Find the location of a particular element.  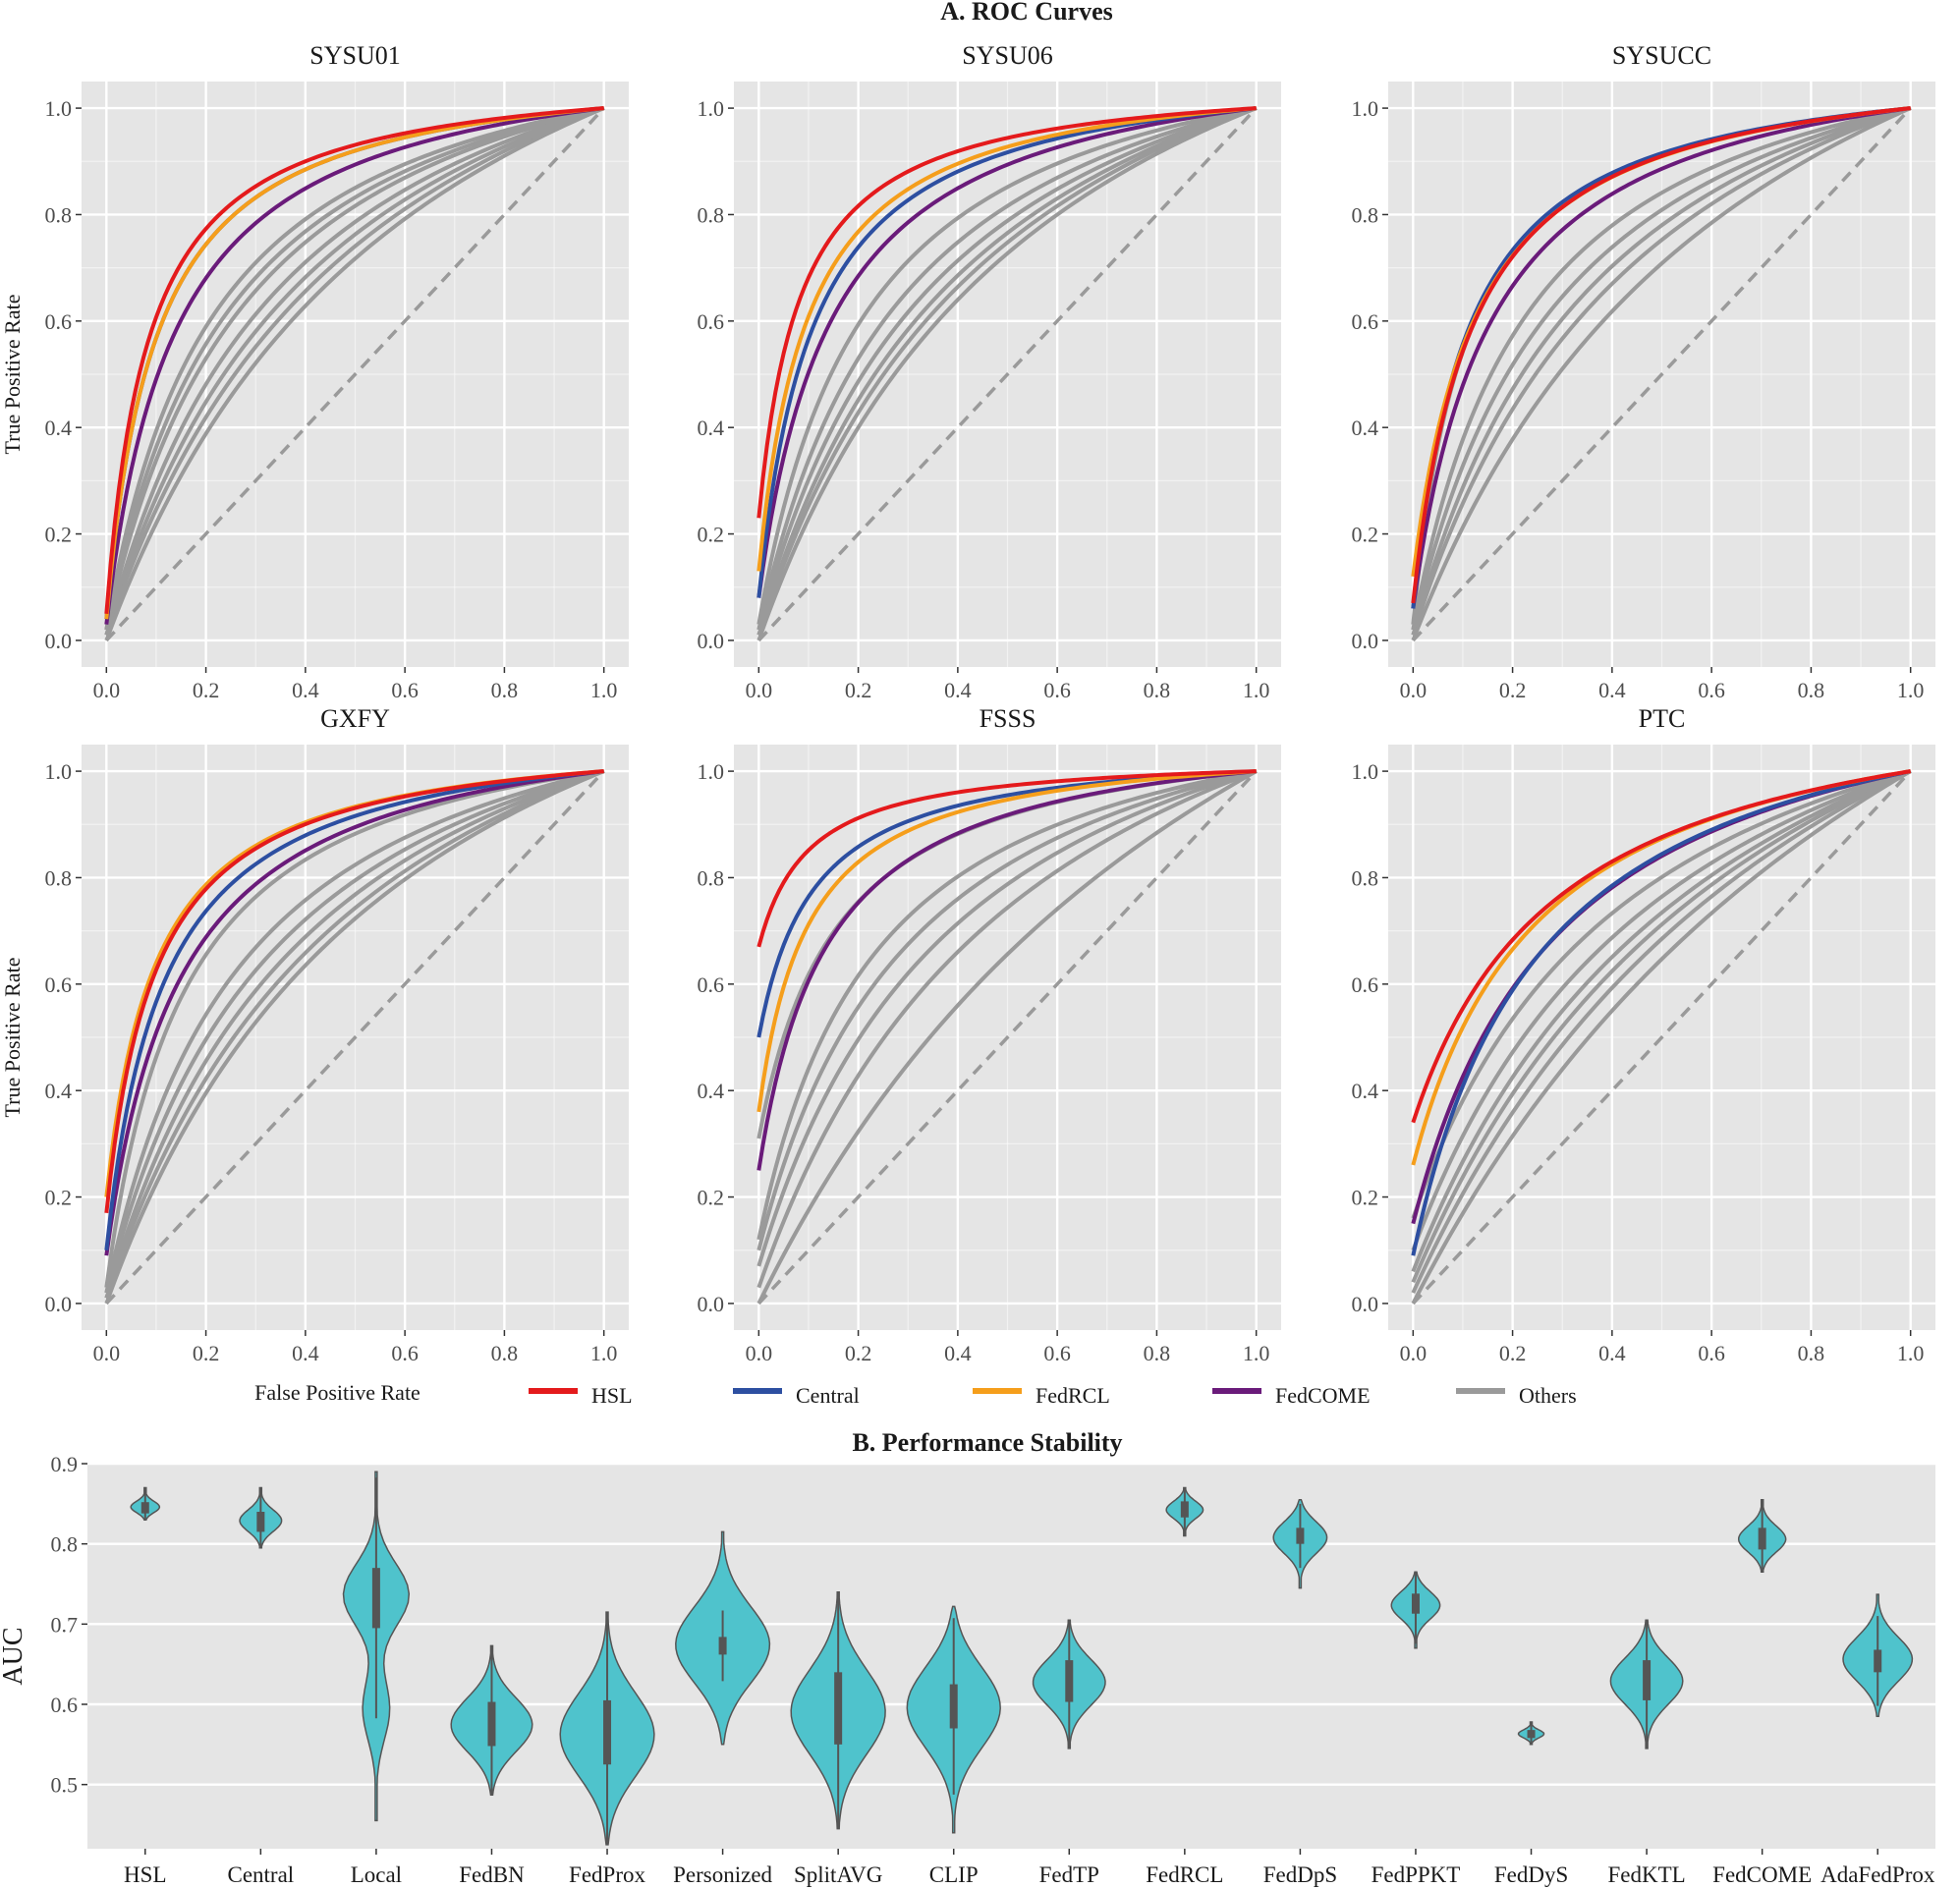

x-tick-label: CLIP is located at coordinates (954, 1874).